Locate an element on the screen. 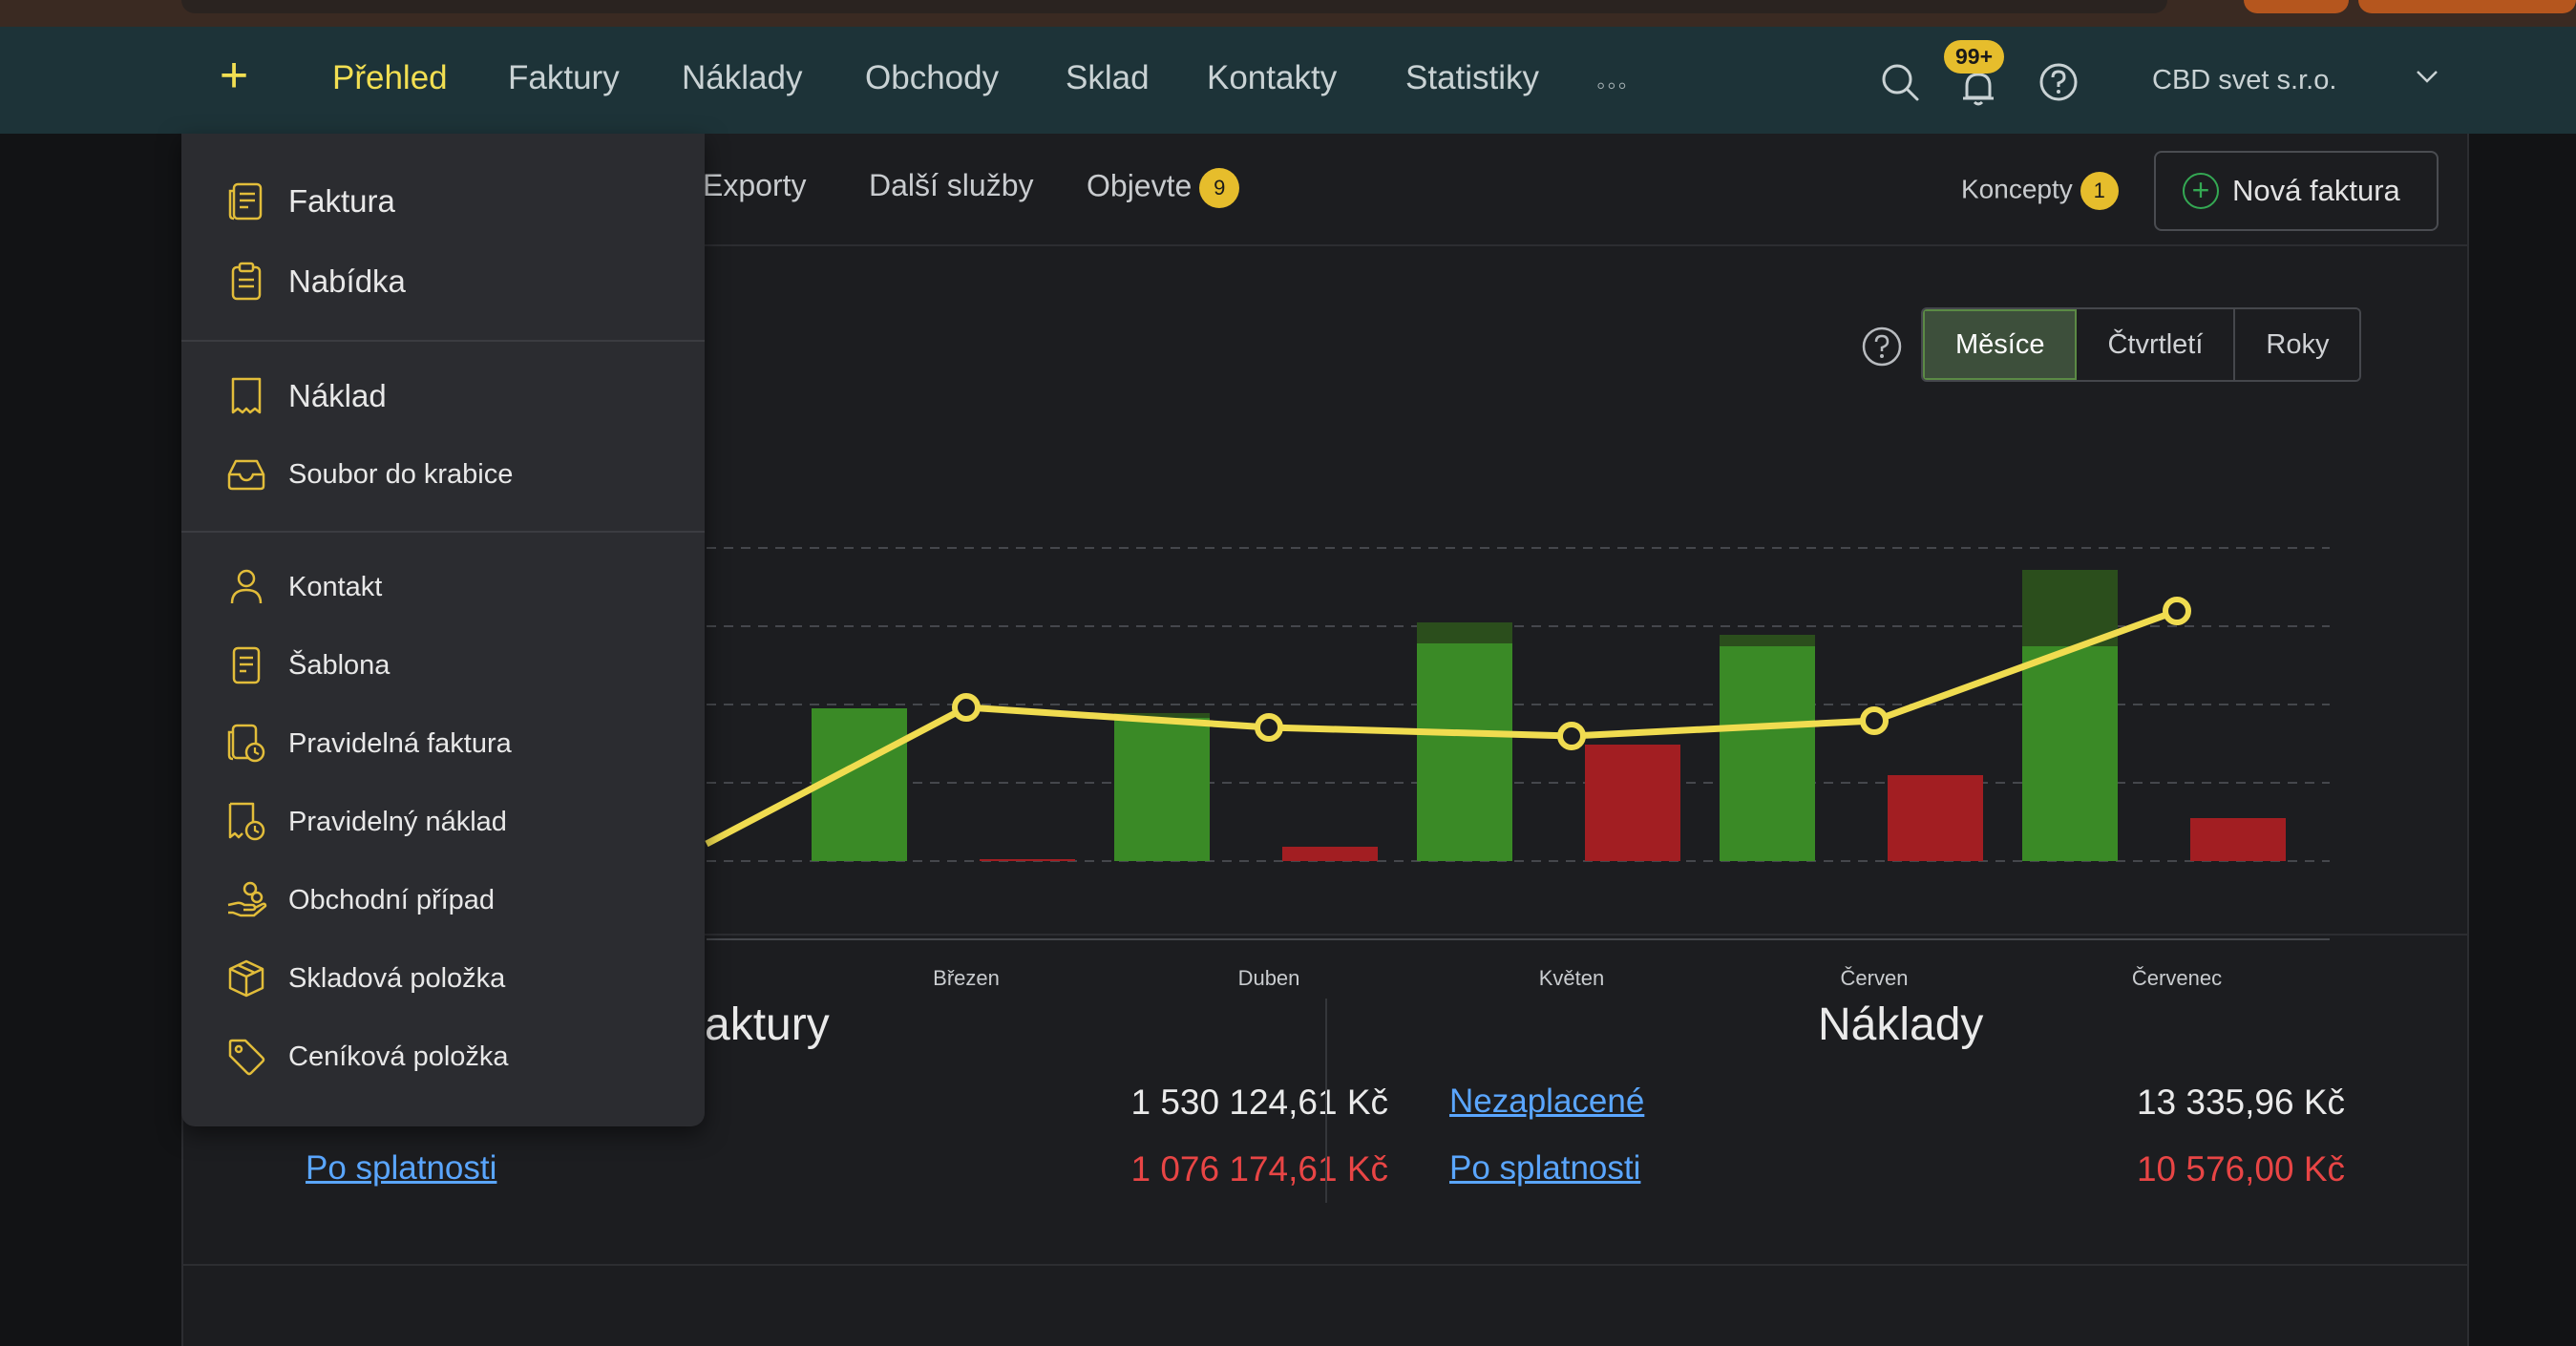 The height and width of the screenshot is (1346, 2576). menu-item-label: Soubor do krabice is located at coordinates (401, 474).